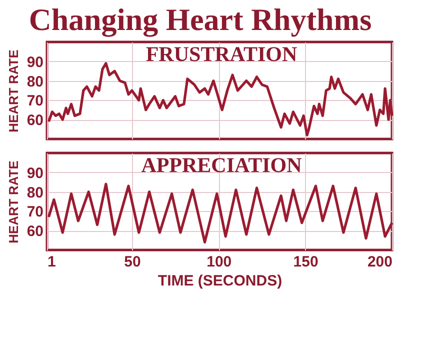 The height and width of the screenshot is (344, 440). What do you see at coordinates (221, 165) in the screenshot?
I see `chart-title: APPRECIATION` at bounding box center [221, 165].